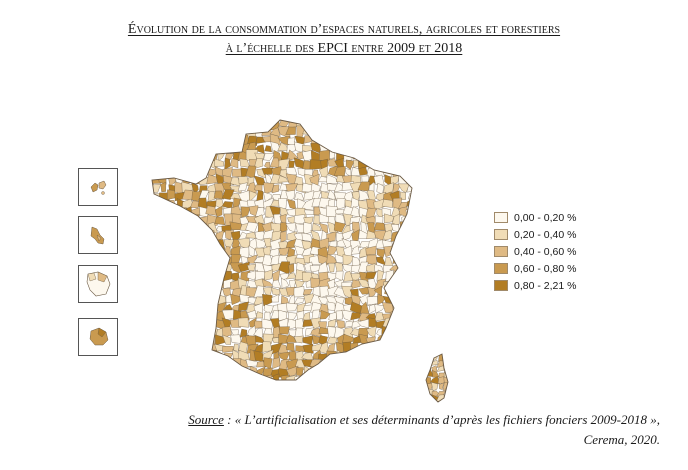 The image size is (688, 470). I want to click on legend-swatch, so click(501, 234).